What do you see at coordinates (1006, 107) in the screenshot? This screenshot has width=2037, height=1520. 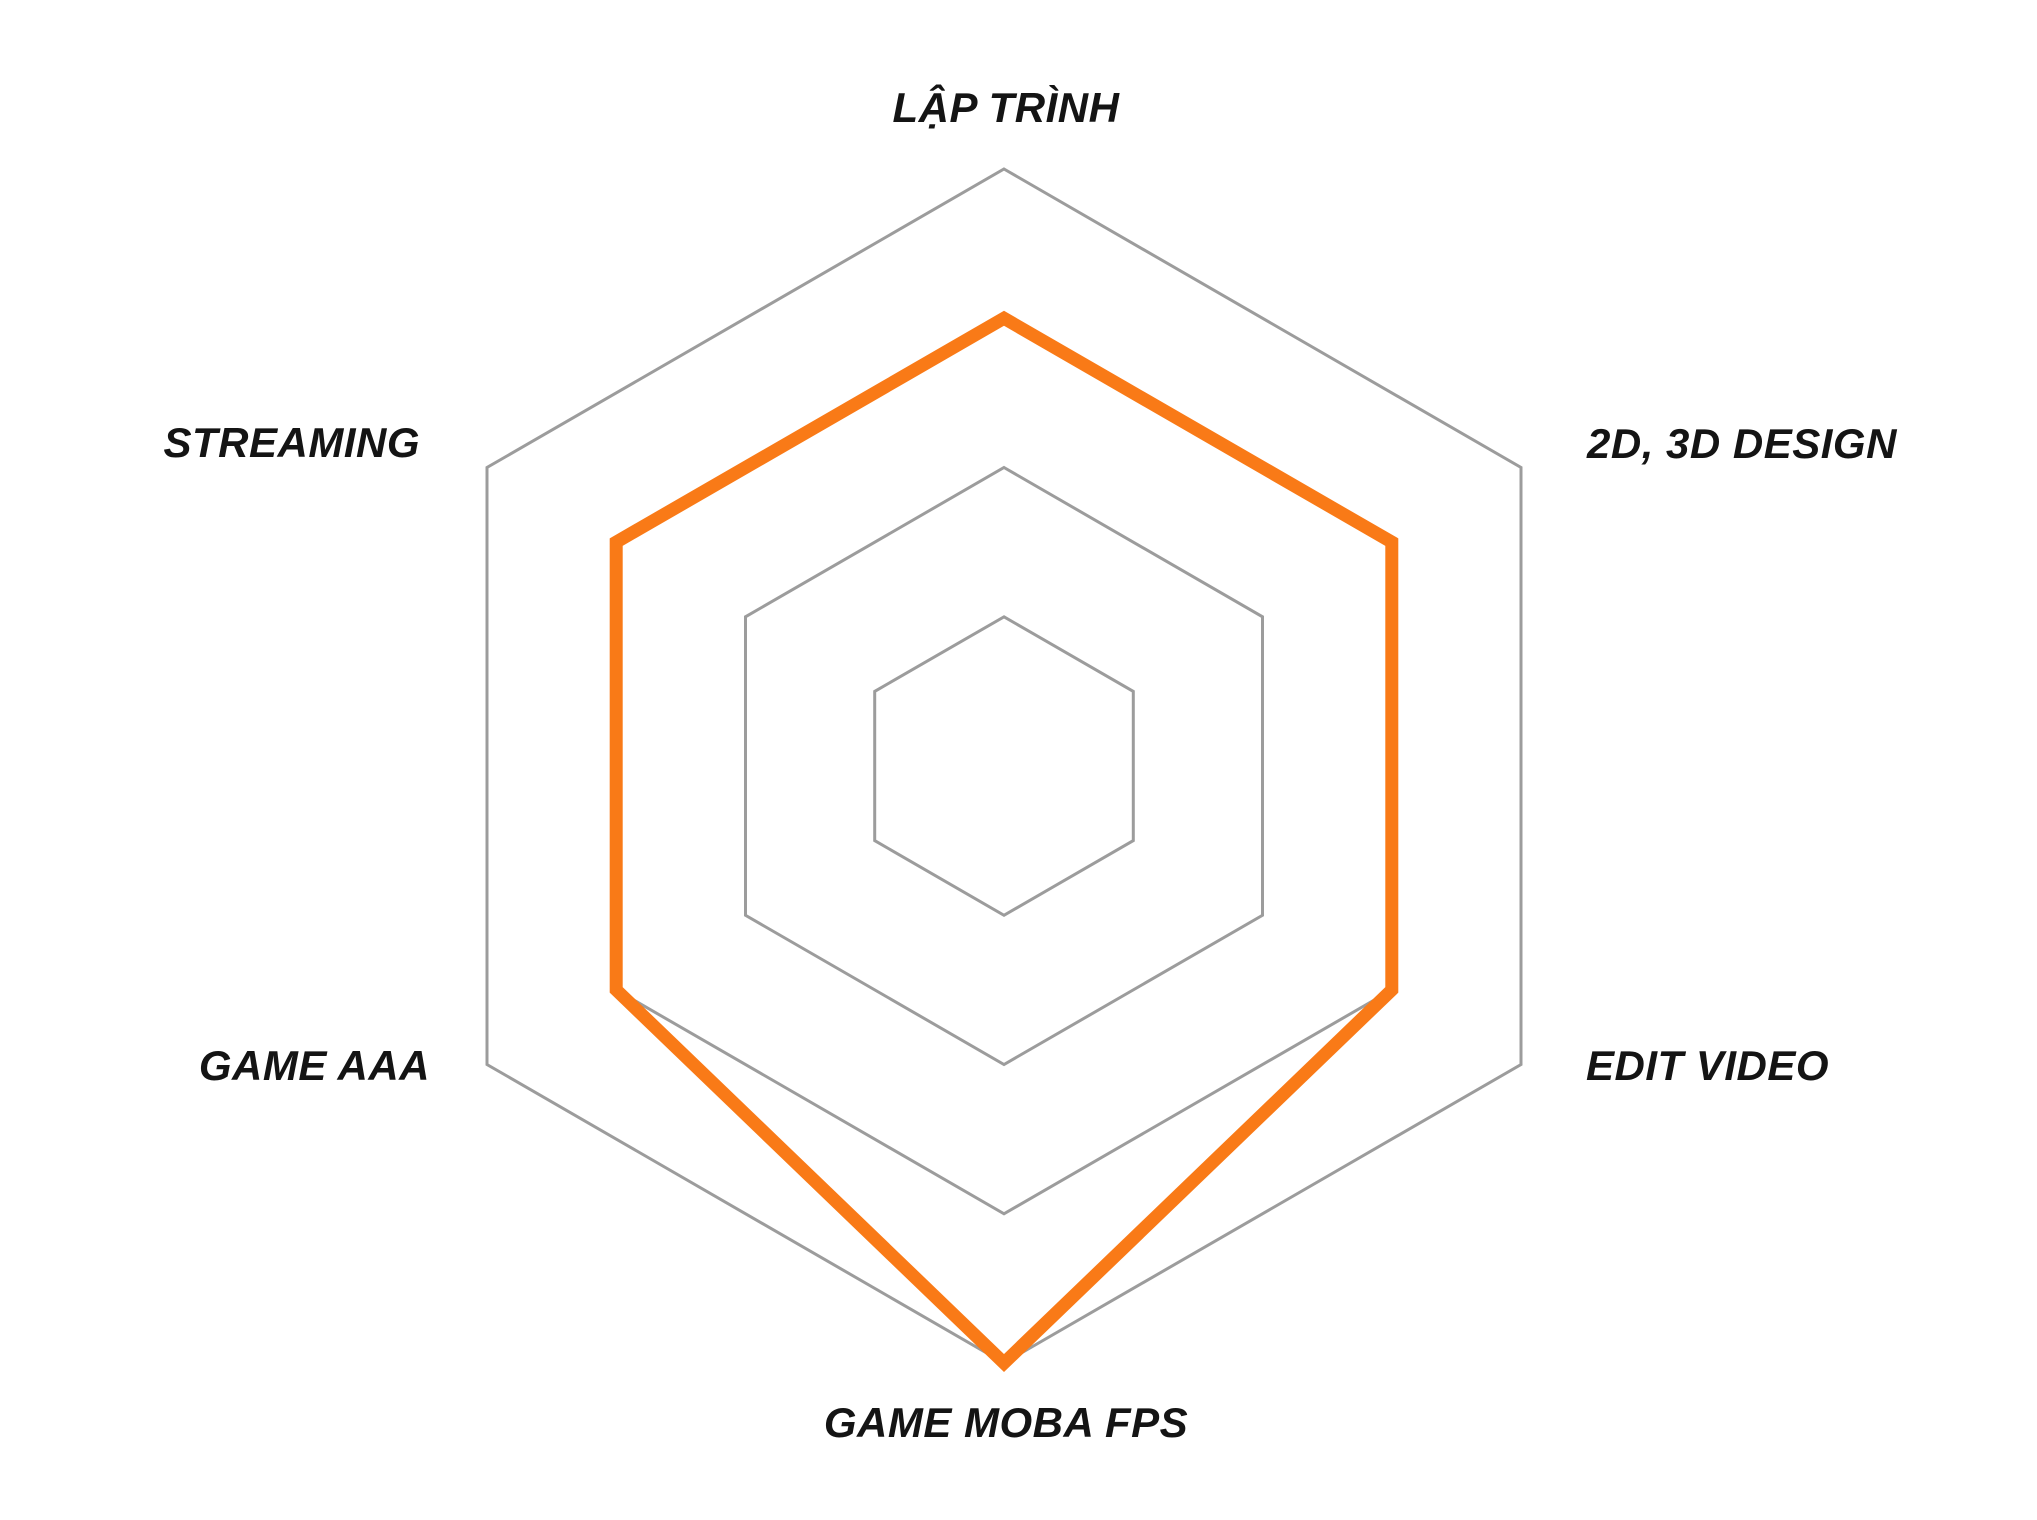 I see `axis-label-lap-trinh: LẬP TRÌNH` at bounding box center [1006, 107].